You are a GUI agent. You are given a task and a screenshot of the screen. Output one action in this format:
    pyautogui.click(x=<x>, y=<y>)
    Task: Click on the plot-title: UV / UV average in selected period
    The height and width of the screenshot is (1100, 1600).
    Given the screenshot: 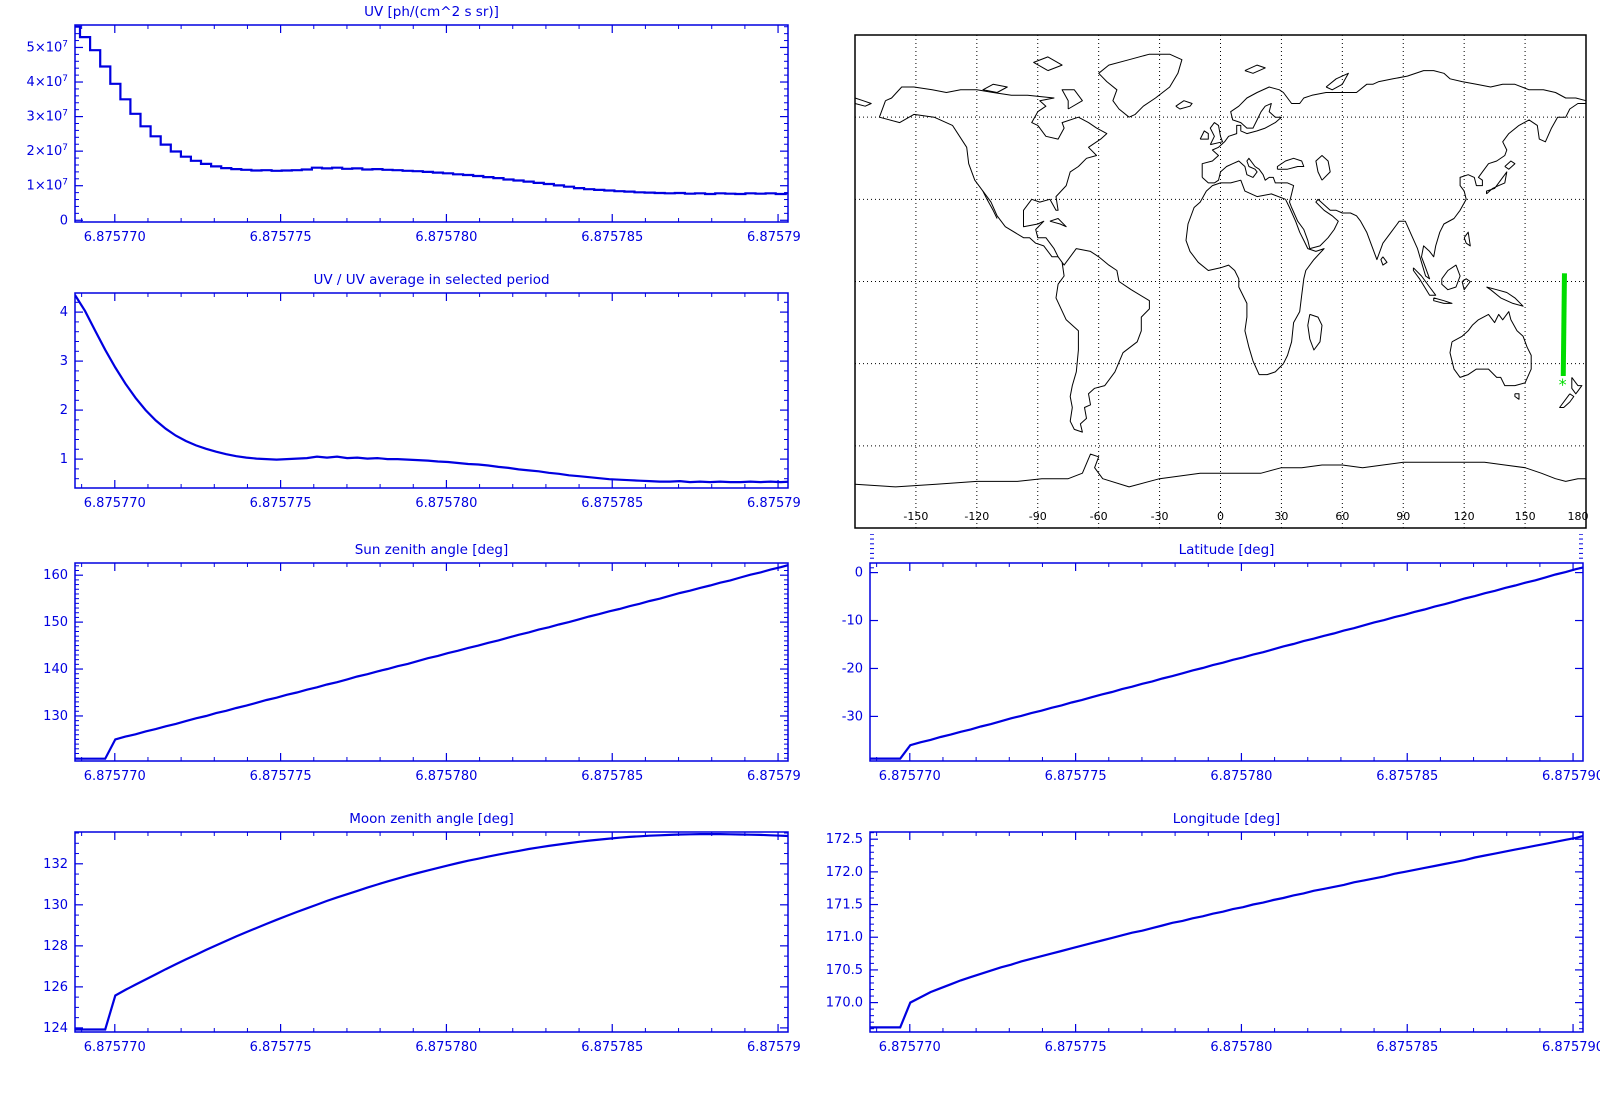 What is the action you would take?
    pyautogui.click(x=431, y=280)
    